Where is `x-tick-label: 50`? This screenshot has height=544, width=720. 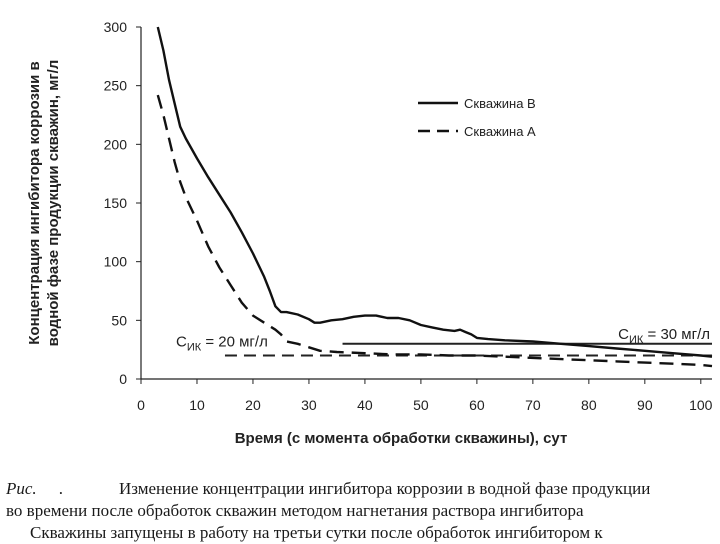
x-tick-label: 50 is located at coordinates (421, 405).